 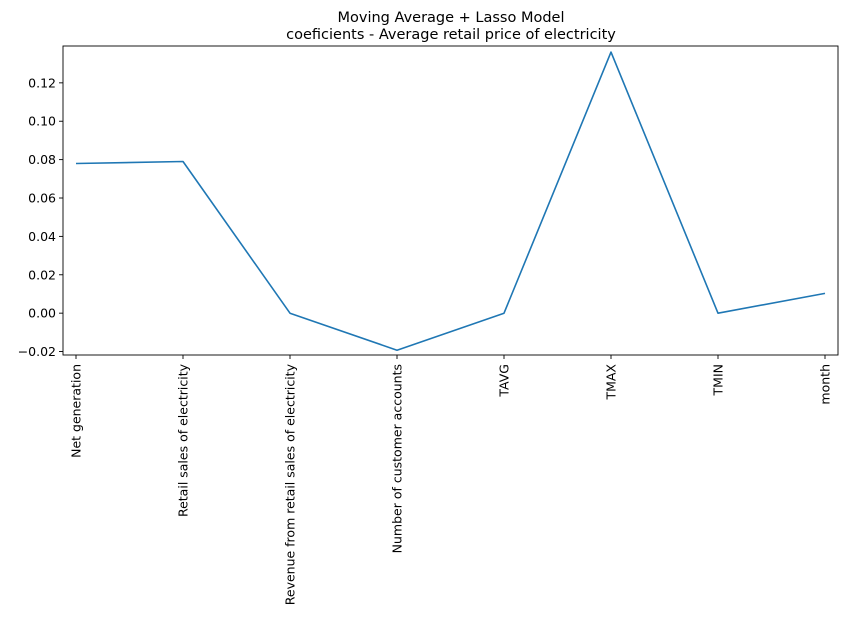 I want to click on y-tick-label: 0.04, so click(x=42, y=236).